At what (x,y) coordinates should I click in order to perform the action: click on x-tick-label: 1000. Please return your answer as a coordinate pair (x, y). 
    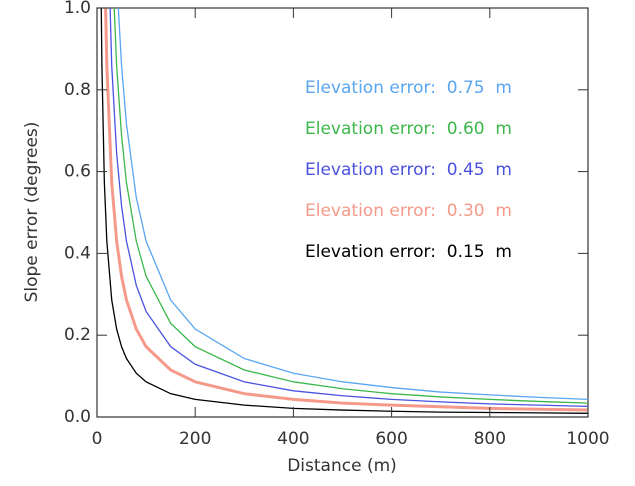
    Looking at the image, I should click on (587, 439).